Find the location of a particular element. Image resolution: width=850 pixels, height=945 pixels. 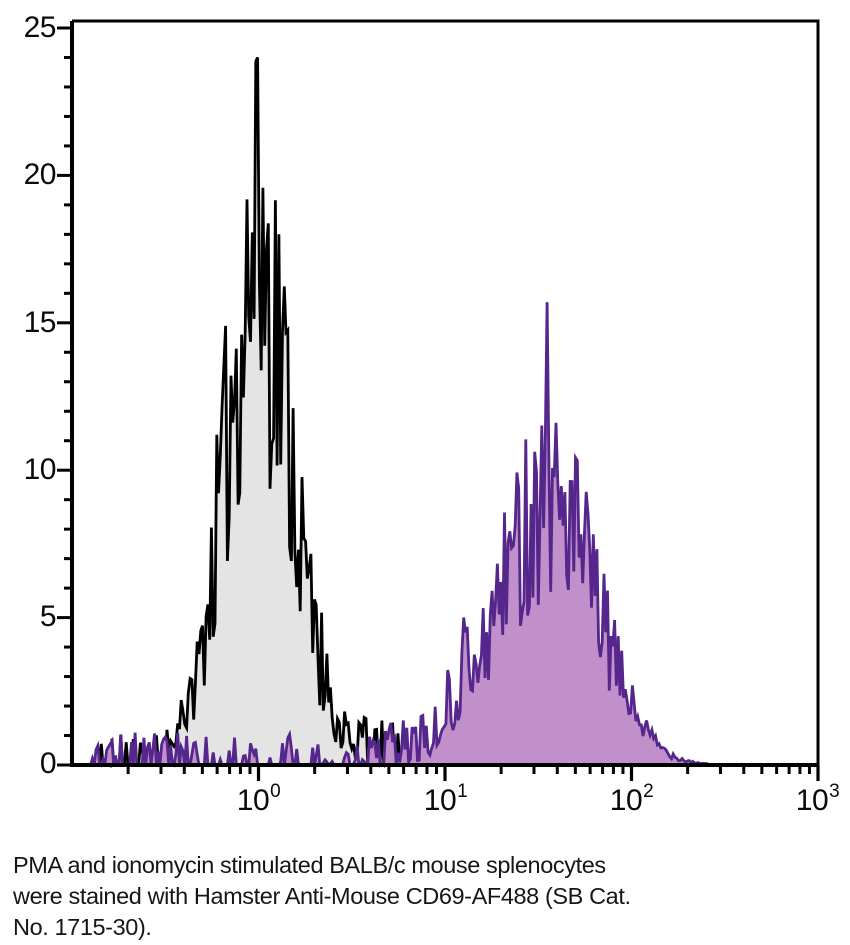

y-tick-label-5: 5 is located at coordinates (48, 616).